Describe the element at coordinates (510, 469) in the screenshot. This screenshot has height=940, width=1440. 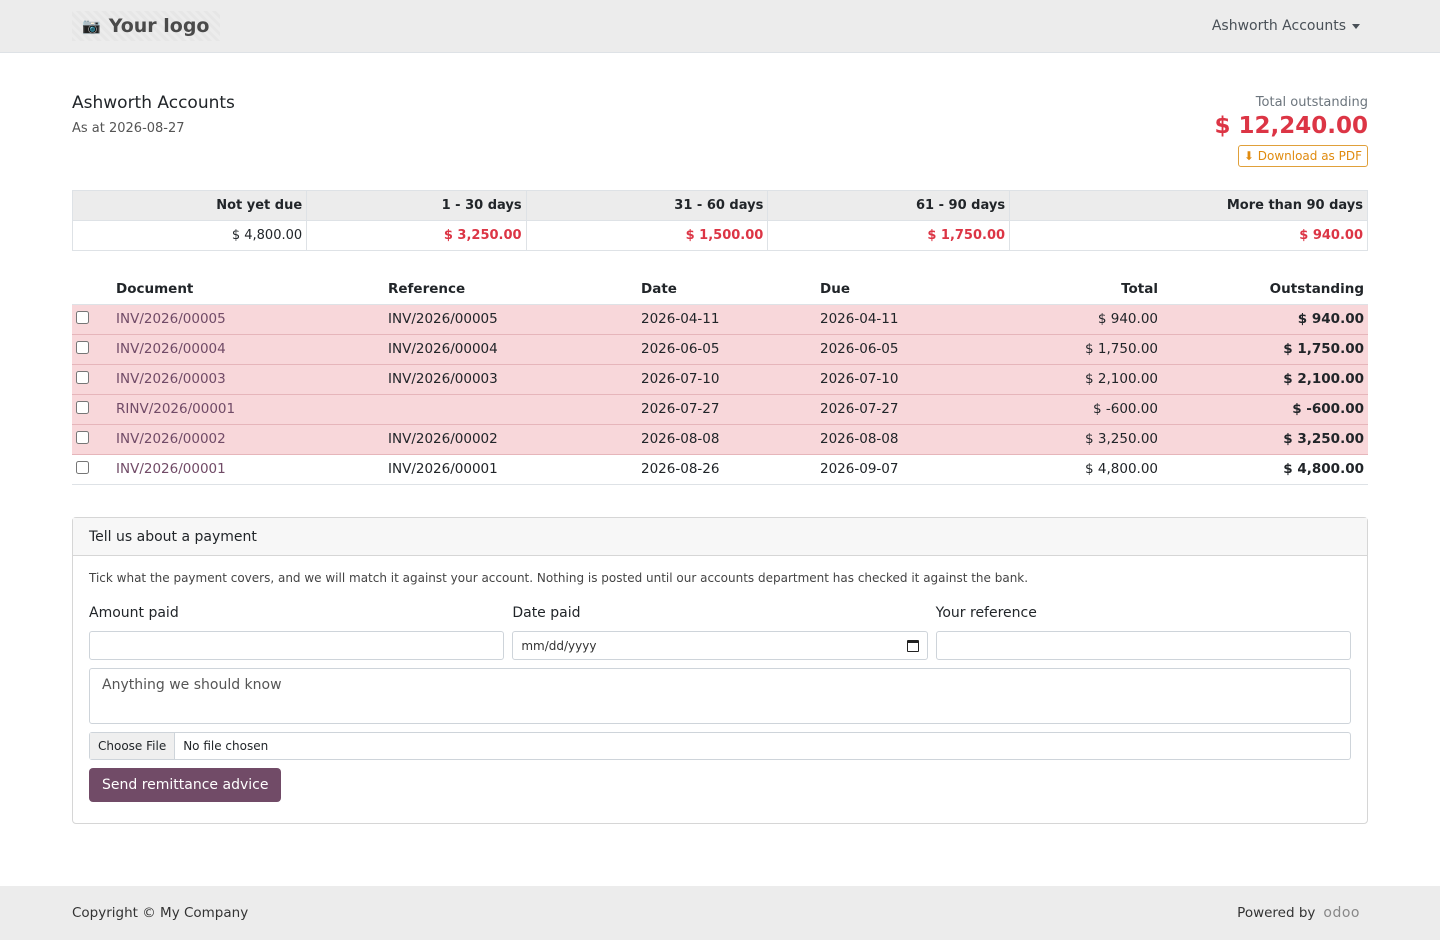
I see `cell-reference: INV/2026/00001` at that location.